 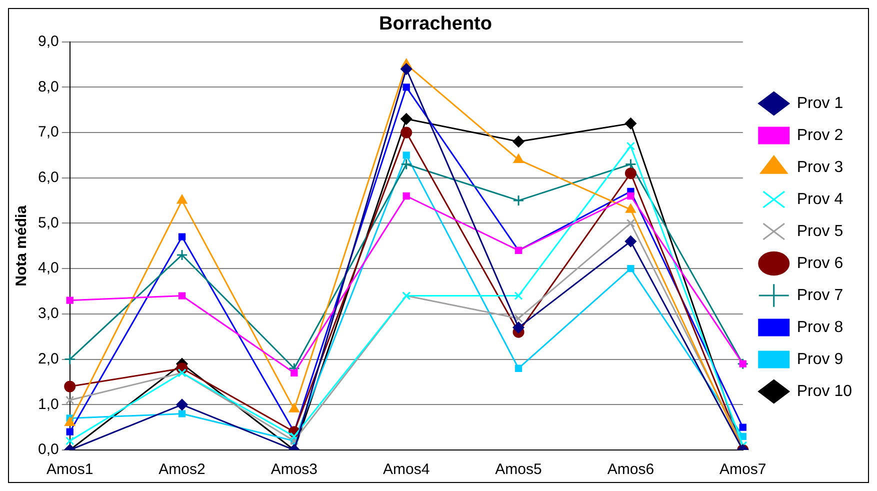 I want to click on legend-label: Prov 4, so click(x=820, y=199).